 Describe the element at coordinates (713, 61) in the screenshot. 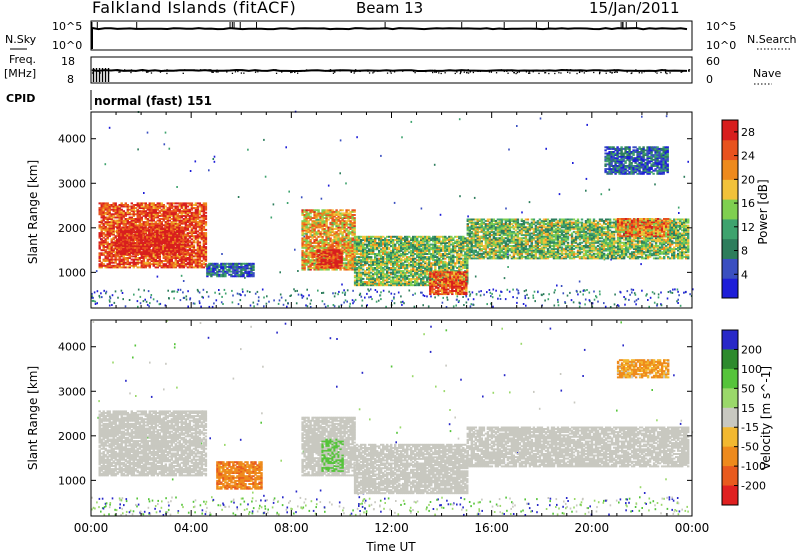

I see `nave-top-tick: 60` at that location.